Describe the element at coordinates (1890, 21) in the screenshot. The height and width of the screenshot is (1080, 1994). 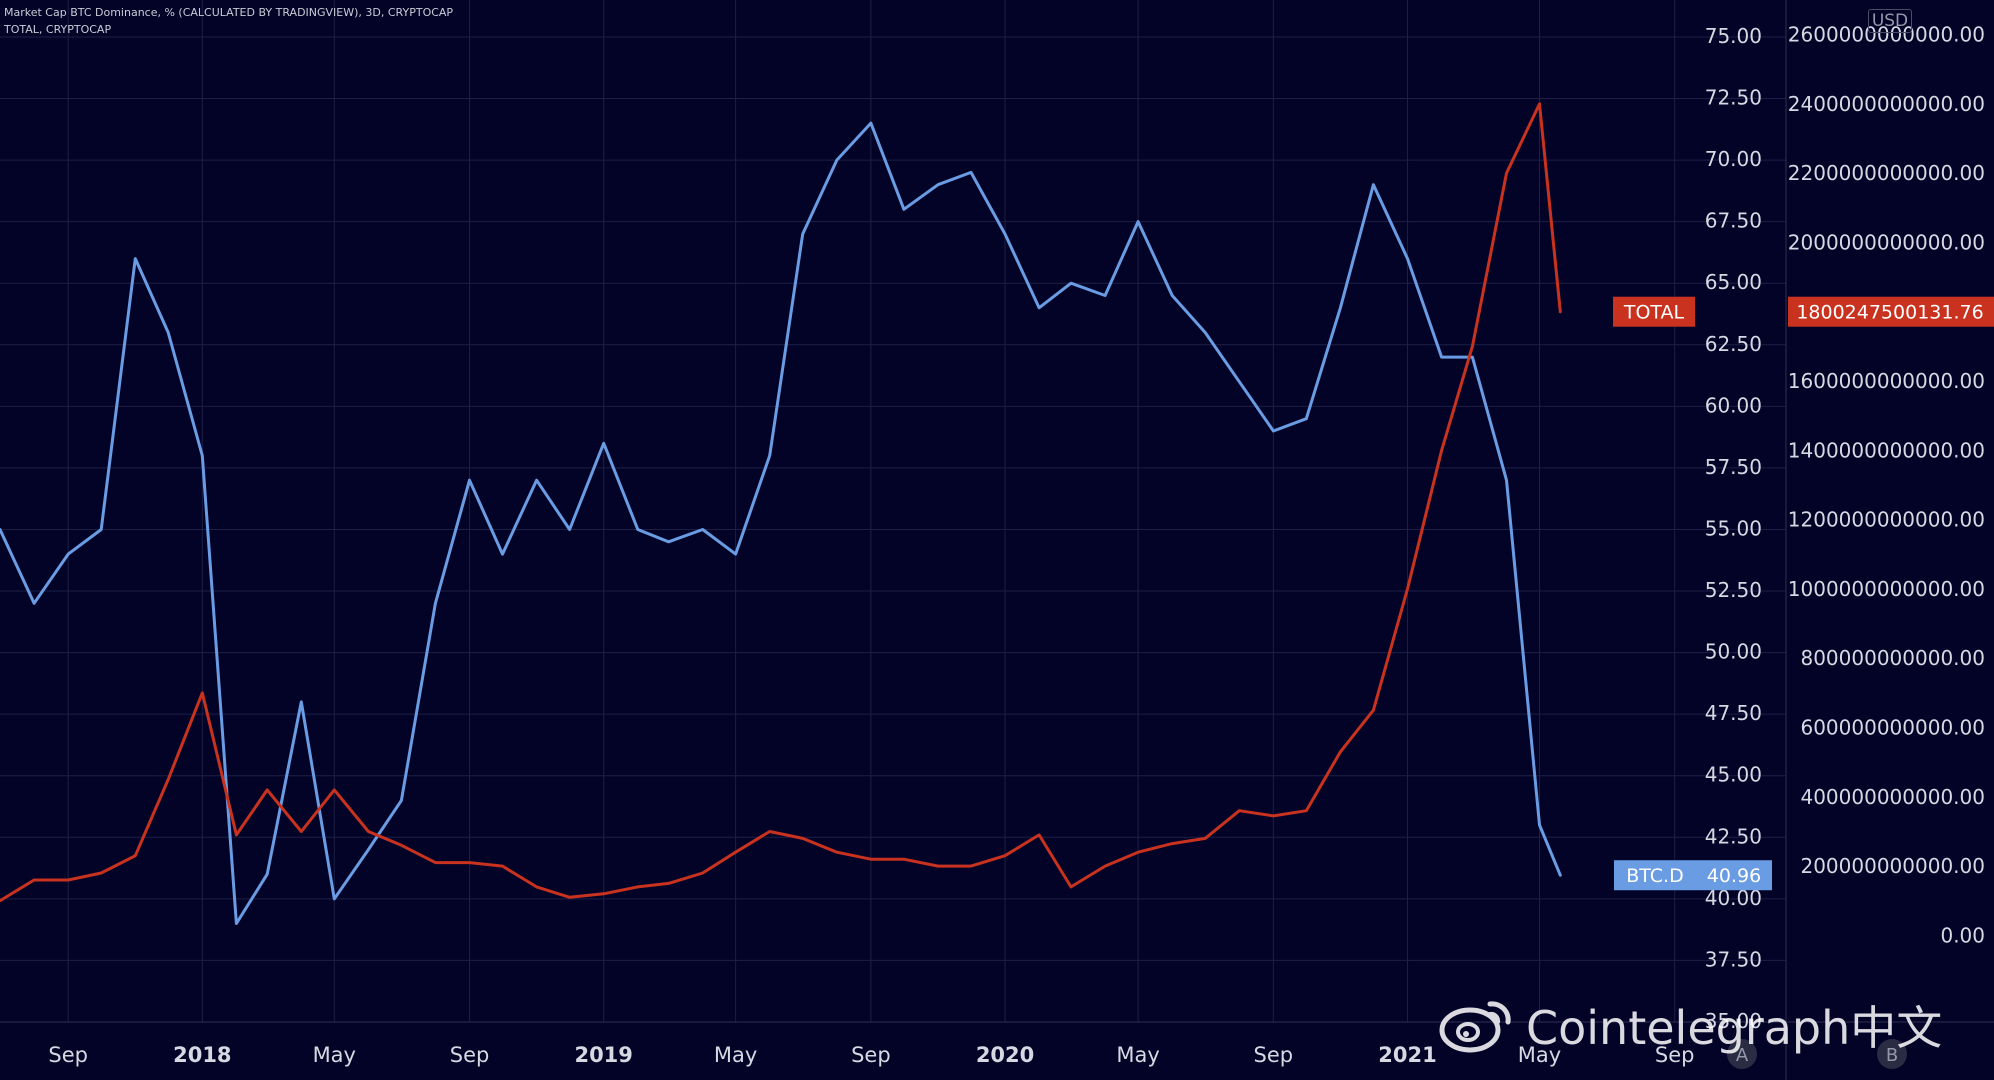
I see `currency-label: USD` at that location.